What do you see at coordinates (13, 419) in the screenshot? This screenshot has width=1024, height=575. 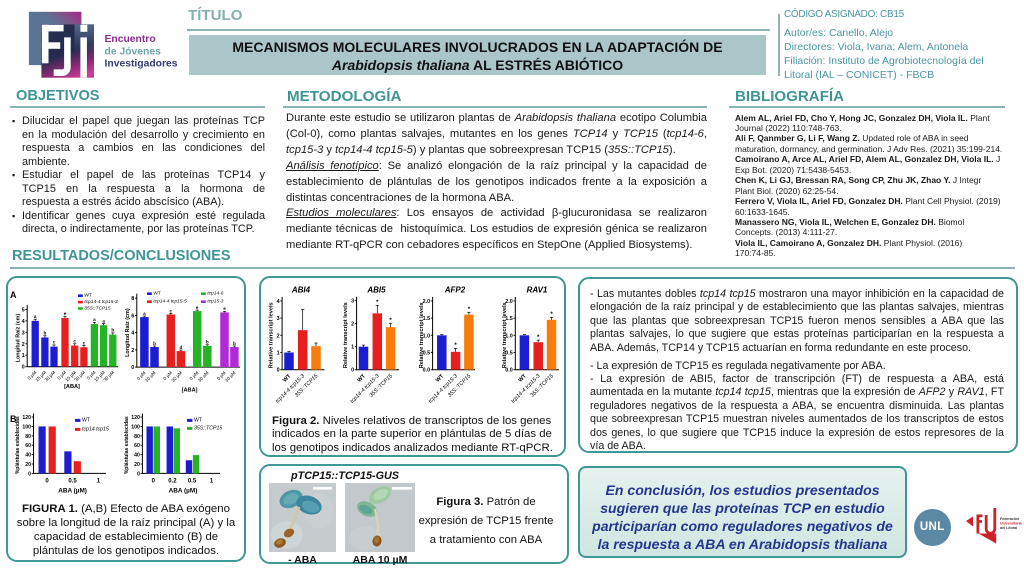 I see `svg-text: B` at bounding box center [13, 419].